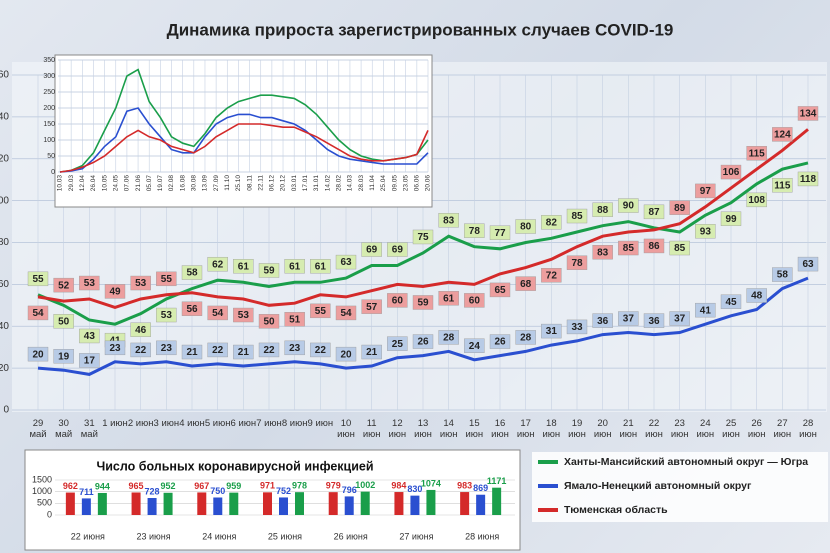 The image size is (830, 553). Describe the element at coordinates (372, 352) in the screenshot. I see `value-label: 21` at that location.